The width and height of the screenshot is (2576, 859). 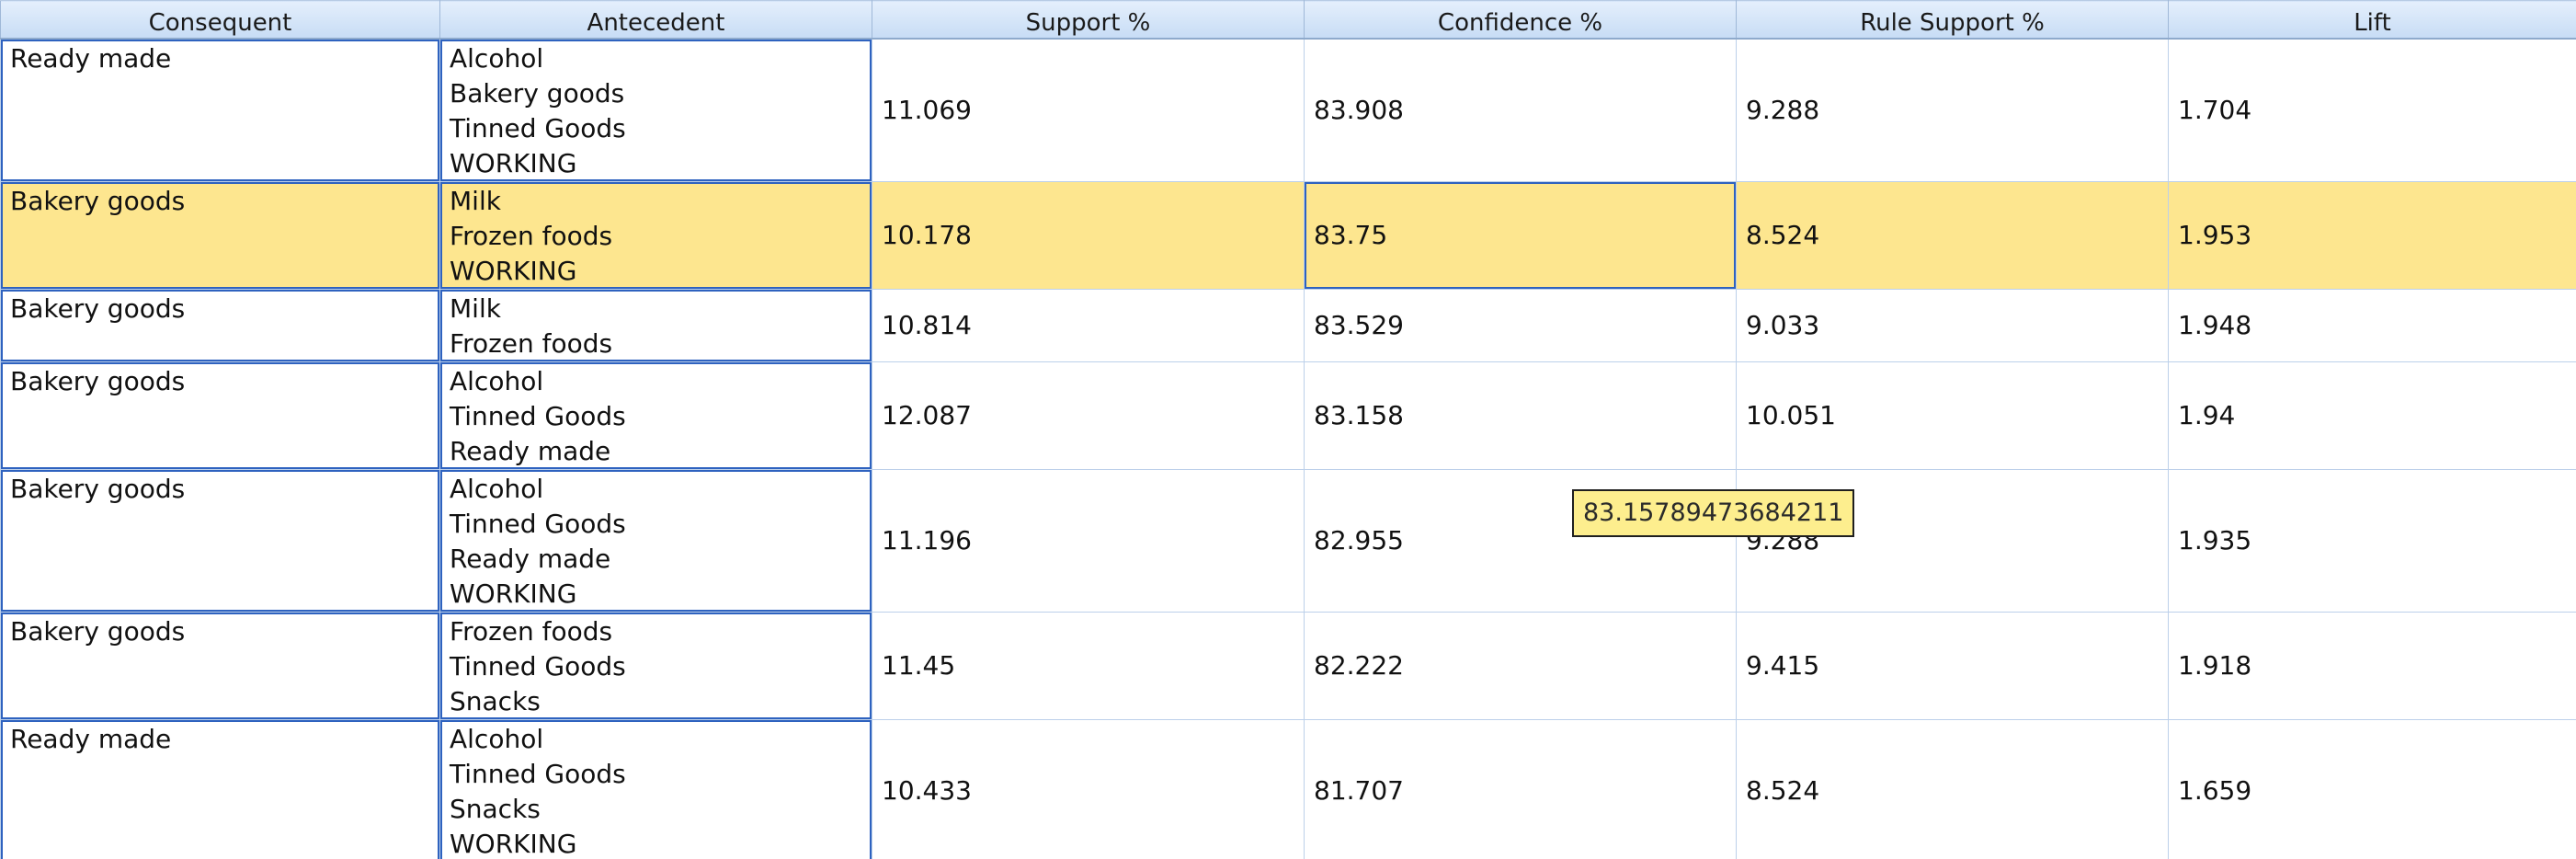 What do you see at coordinates (2372, 789) in the screenshot?
I see `cell-lift: 1.659` at bounding box center [2372, 789].